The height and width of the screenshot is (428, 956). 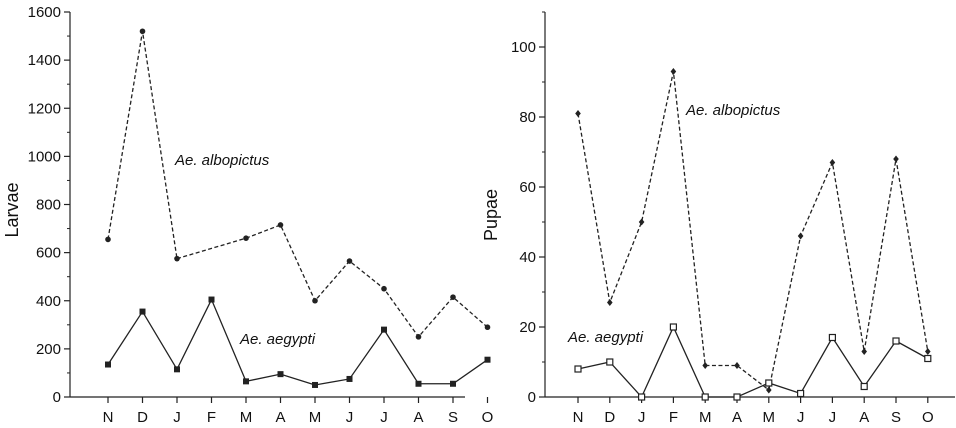 I want to click on y-tick-label: 1000, so click(x=44, y=156).